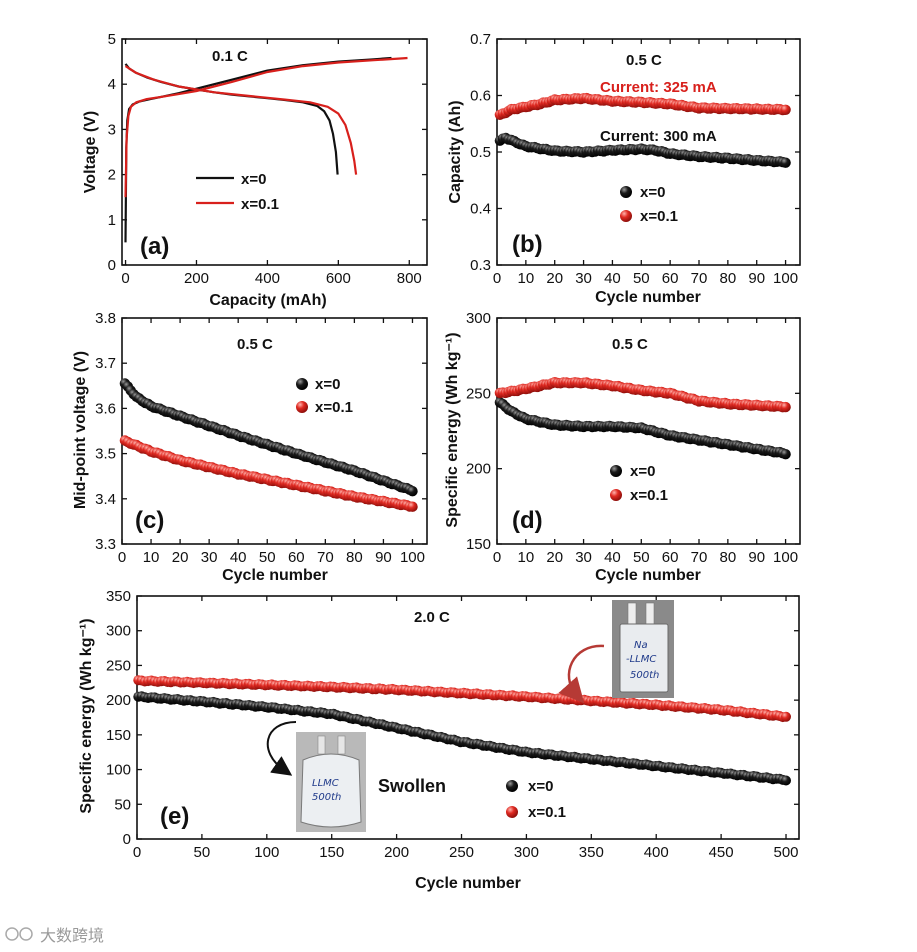 This screenshot has height=952, width=917. What do you see at coordinates (326, 797) in the screenshot?
I see `swollen-cell-handwriting-2: 500th` at bounding box center [326, 797].